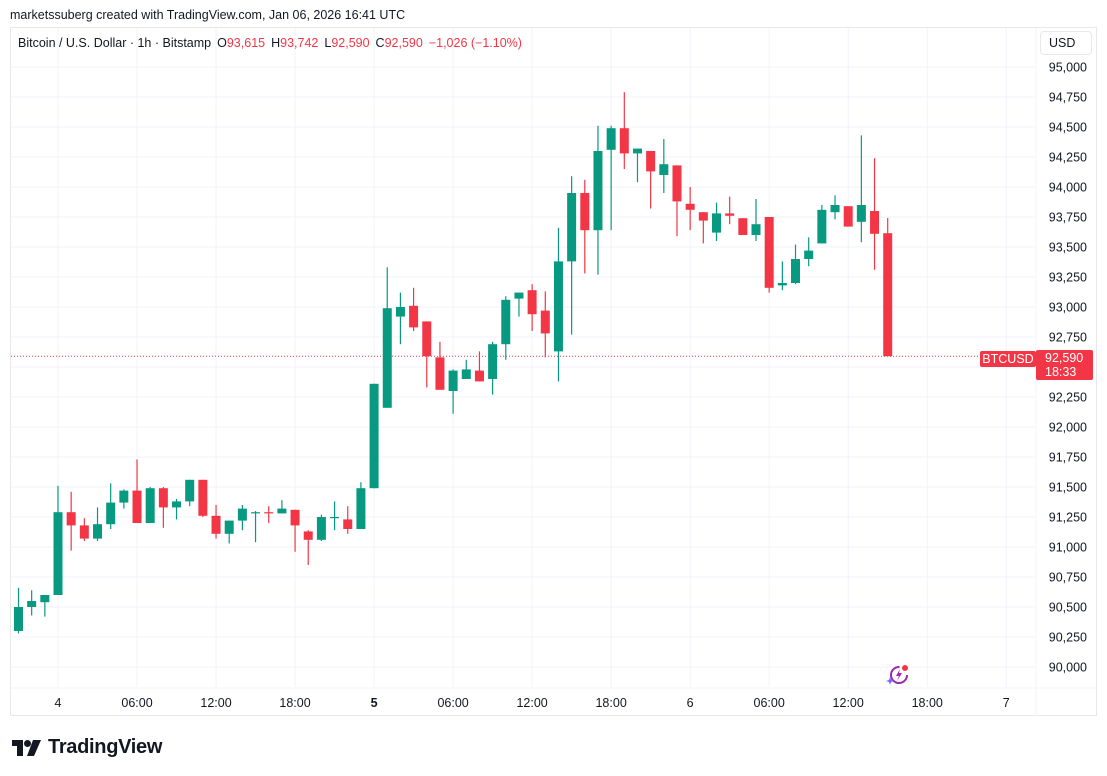 The height and width of the screenshot is (776, 1107). Describe the element at coordinates (1068, 638) in the screenshot. I see `price-axis-label: 90,250` at that location.